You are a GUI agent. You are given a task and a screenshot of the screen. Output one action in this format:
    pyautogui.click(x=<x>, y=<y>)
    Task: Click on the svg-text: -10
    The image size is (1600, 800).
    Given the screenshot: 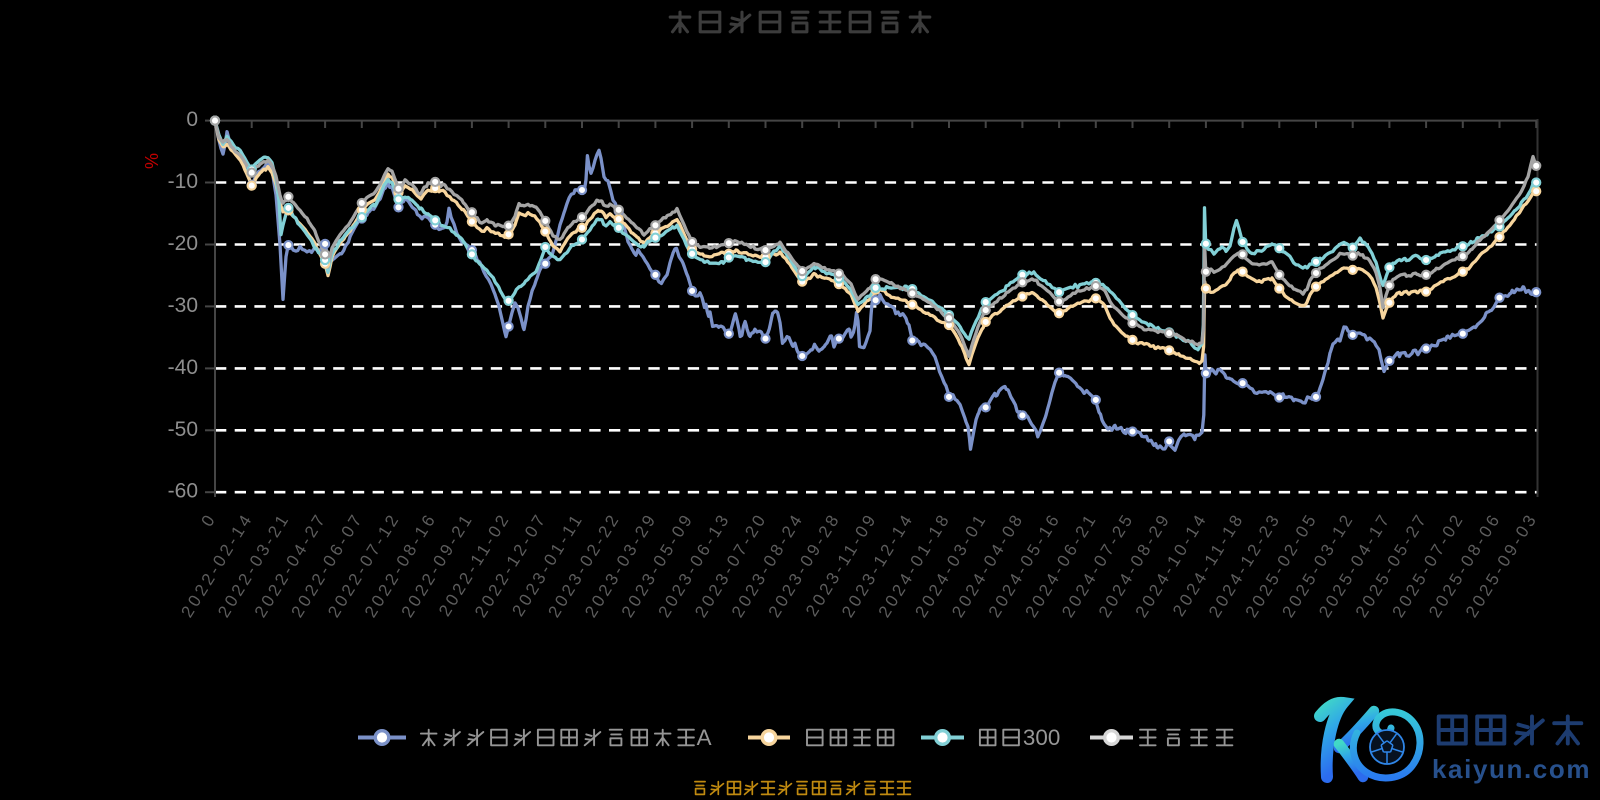 What is the action you would take?
    pyautogui.click(x=183, y=181)
    